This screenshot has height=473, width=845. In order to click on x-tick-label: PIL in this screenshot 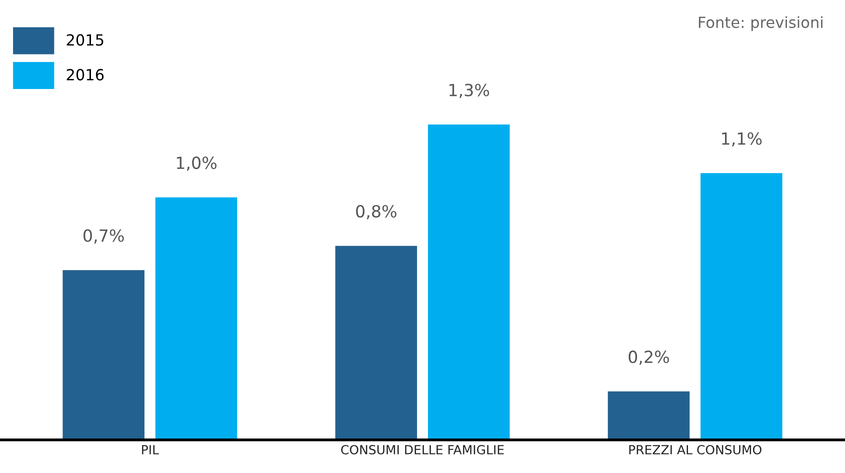, I will do `click(150, 449)`.